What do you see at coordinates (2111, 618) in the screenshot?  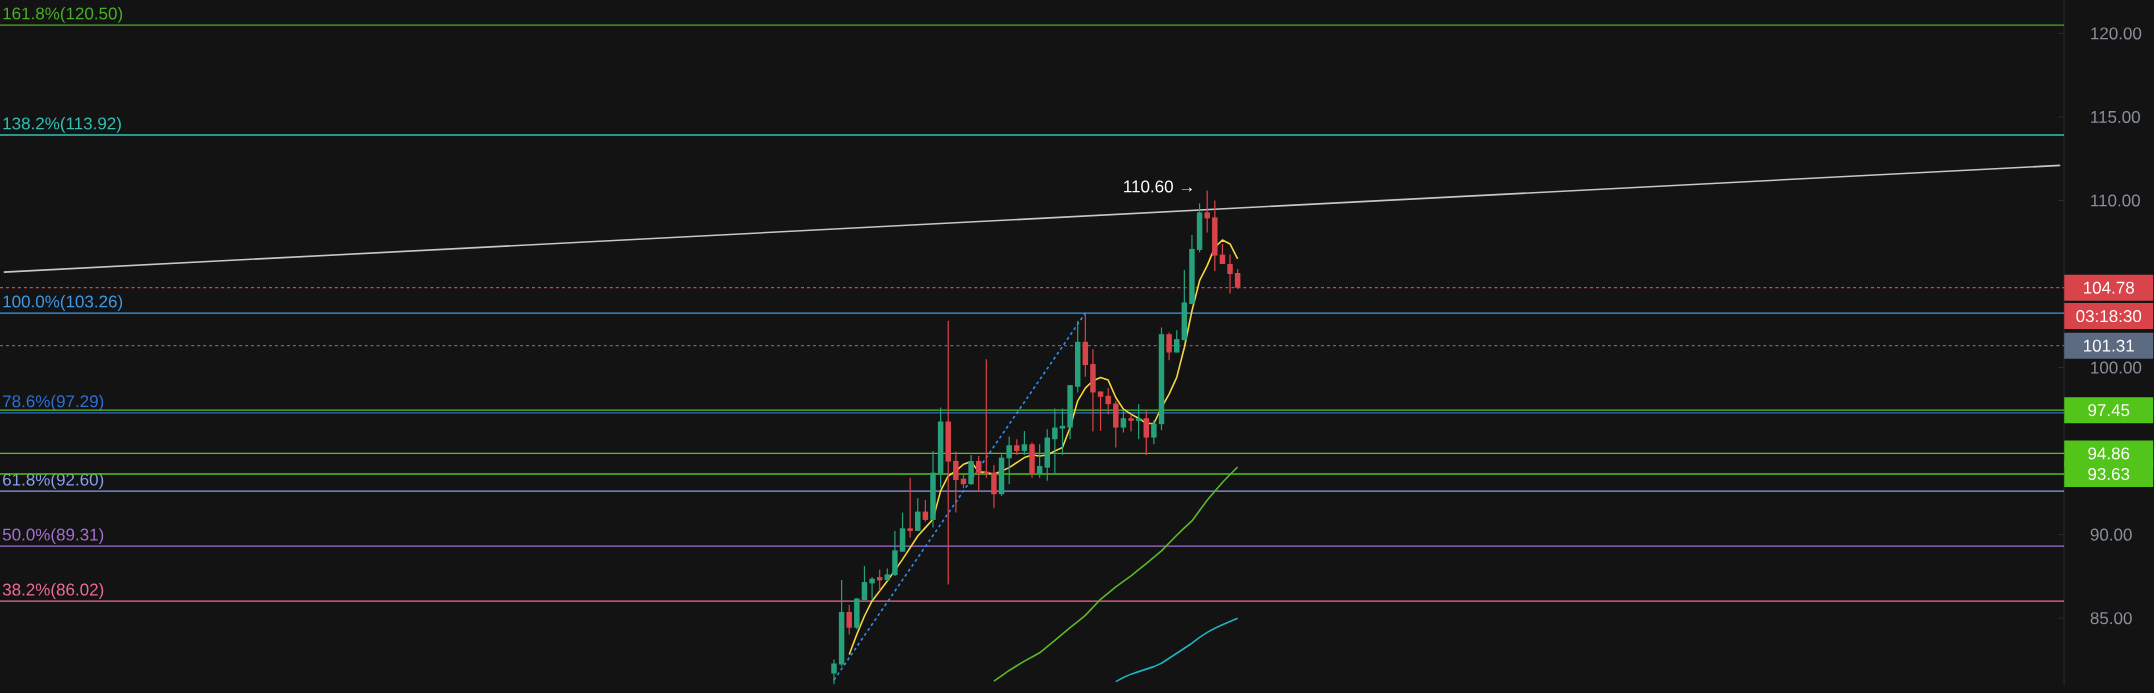 I see `y-tick-label: 85.00` at bounding box center [2111, 618].